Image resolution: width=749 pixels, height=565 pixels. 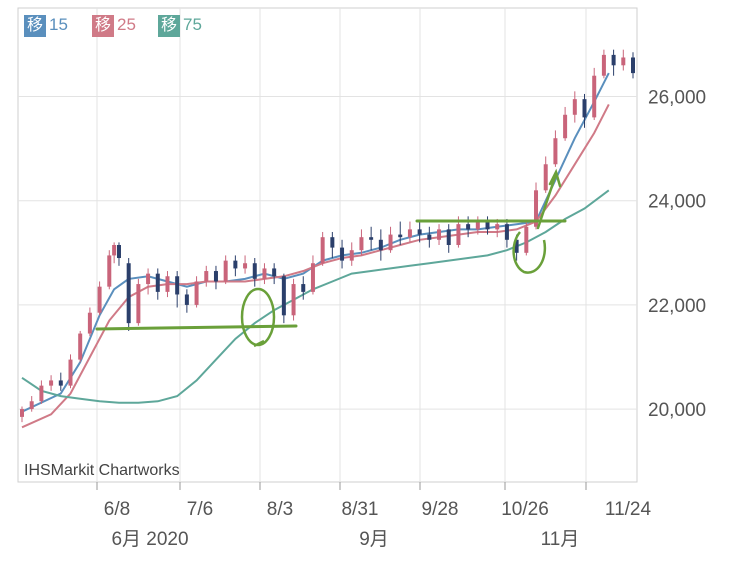 I want to click on legend-tag-ma75: 移, so click(x=169, y=26).